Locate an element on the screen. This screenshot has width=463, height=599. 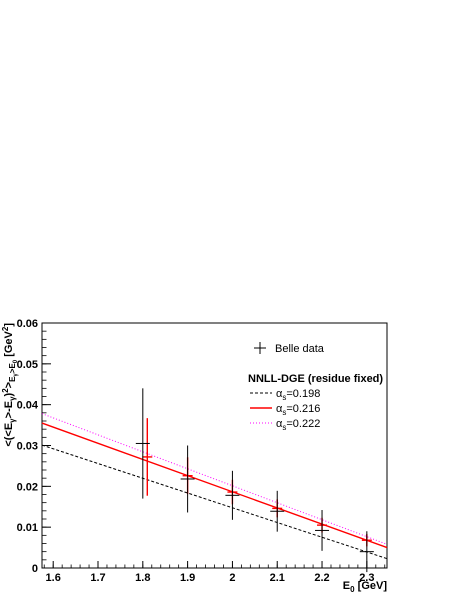
x-tick-label: 2.1 is located at coordinates (277, 578).